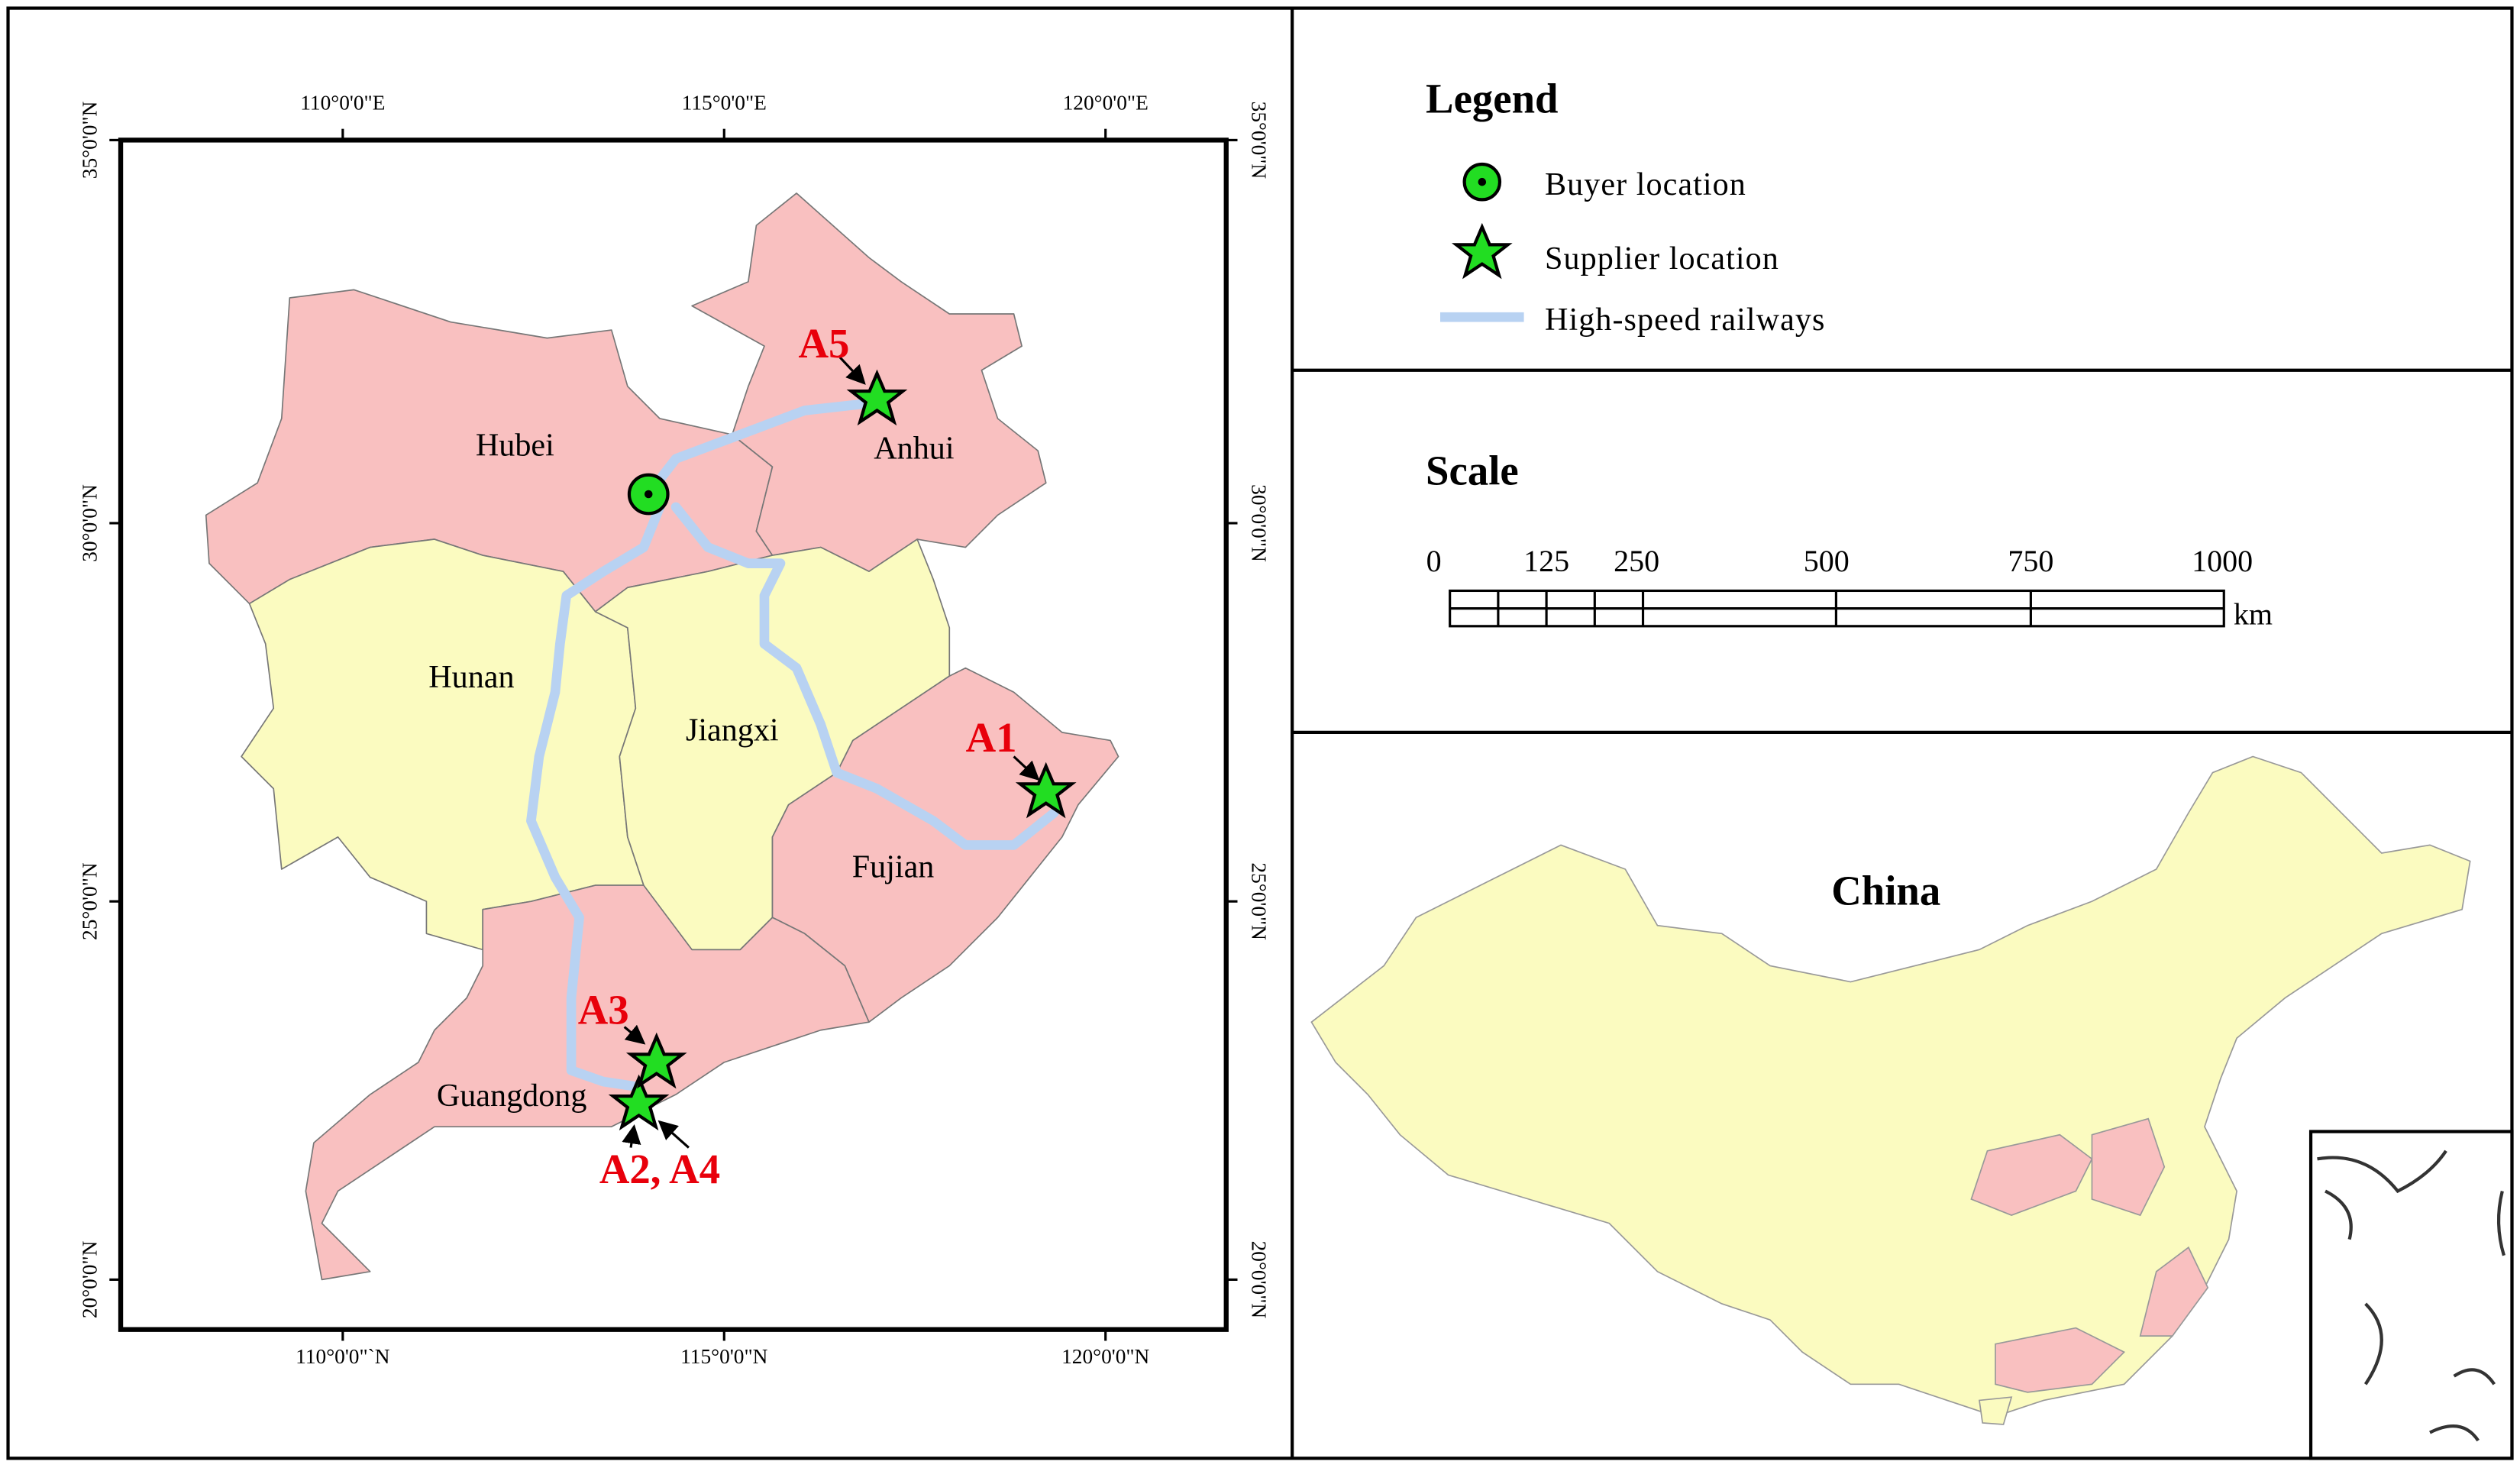  What do you see at coordinates (1827, 561) in the screenshot?
I see `scale-label: 500` at bounding box center [1827, 561].